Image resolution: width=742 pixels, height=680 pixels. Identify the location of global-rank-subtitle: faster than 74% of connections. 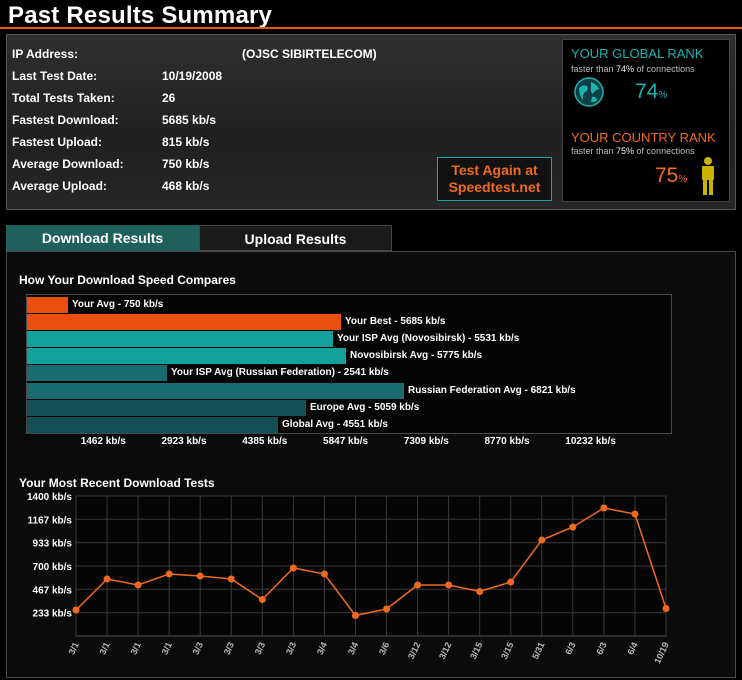
(633, 69).